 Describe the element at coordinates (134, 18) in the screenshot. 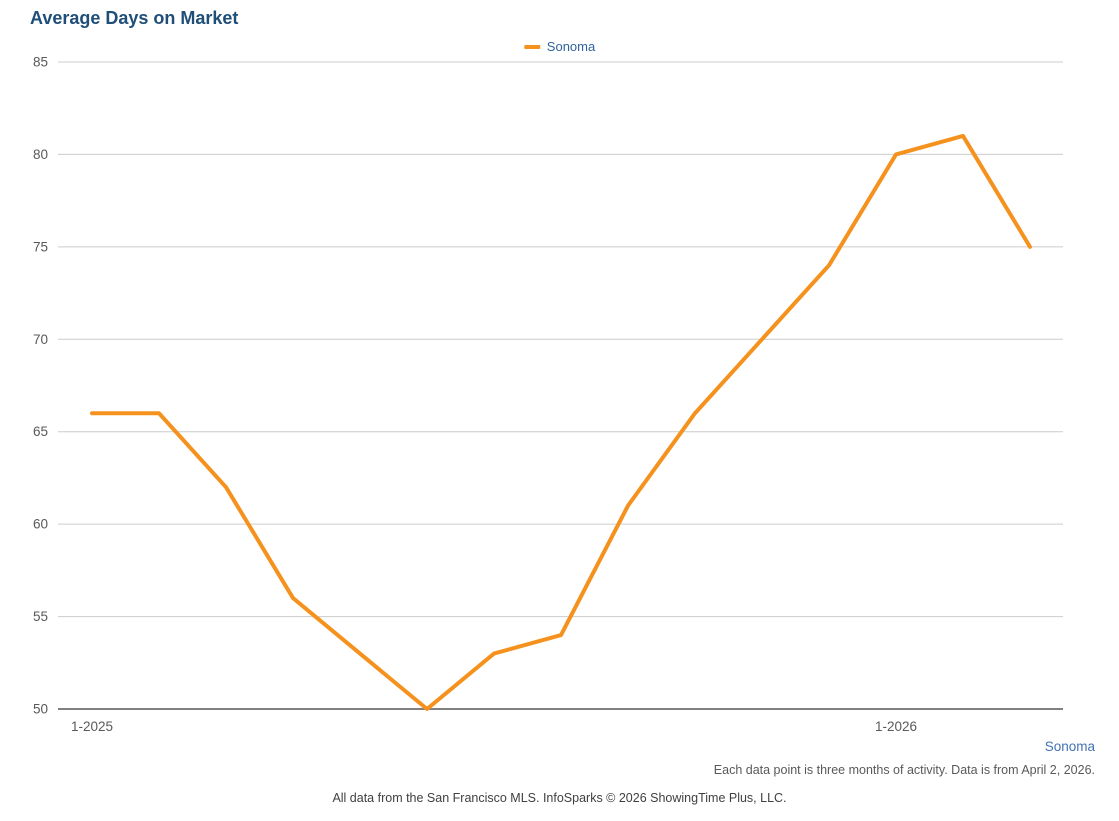

I see `page-title: Average Days on Market` at that location.